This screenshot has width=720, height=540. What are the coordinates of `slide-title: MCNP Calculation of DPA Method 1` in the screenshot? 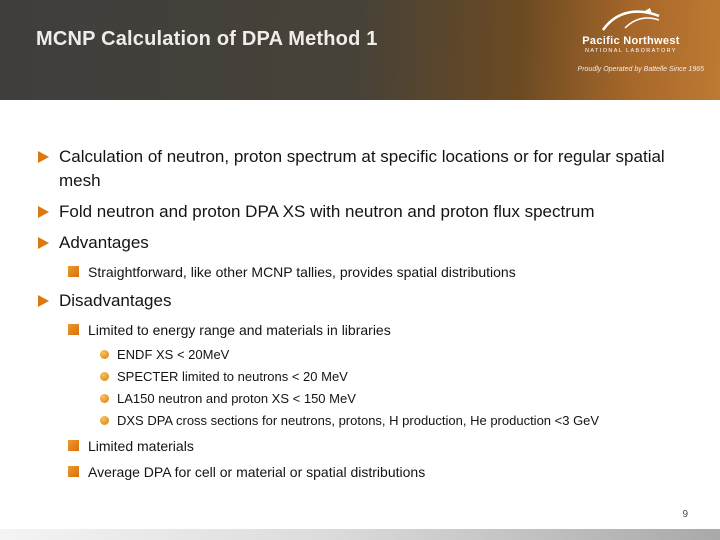 It's located at (207, 39).